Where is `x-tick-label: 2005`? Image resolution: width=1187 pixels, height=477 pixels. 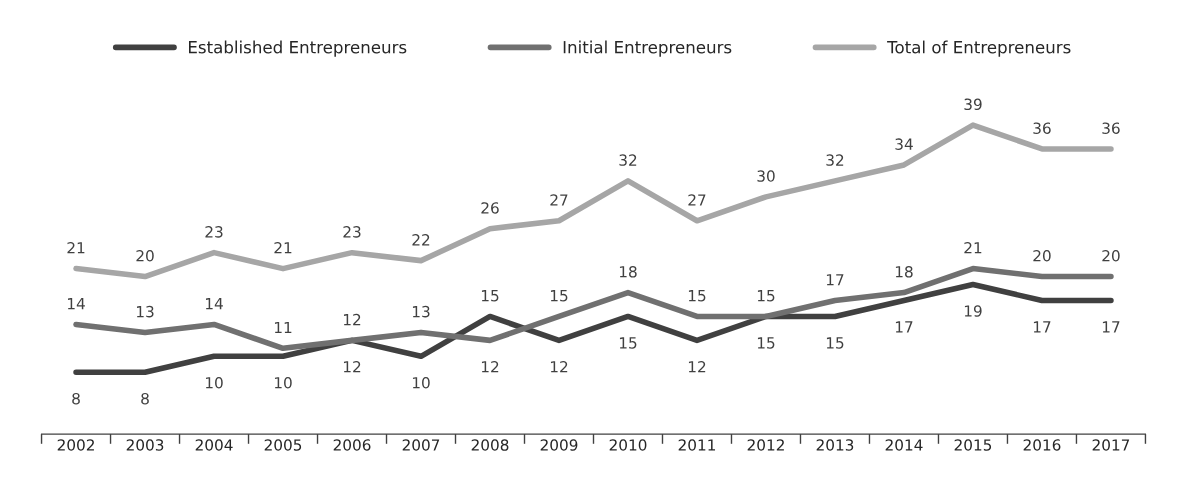 x-tick-label: 2005 is located at coordinates (283, 445).